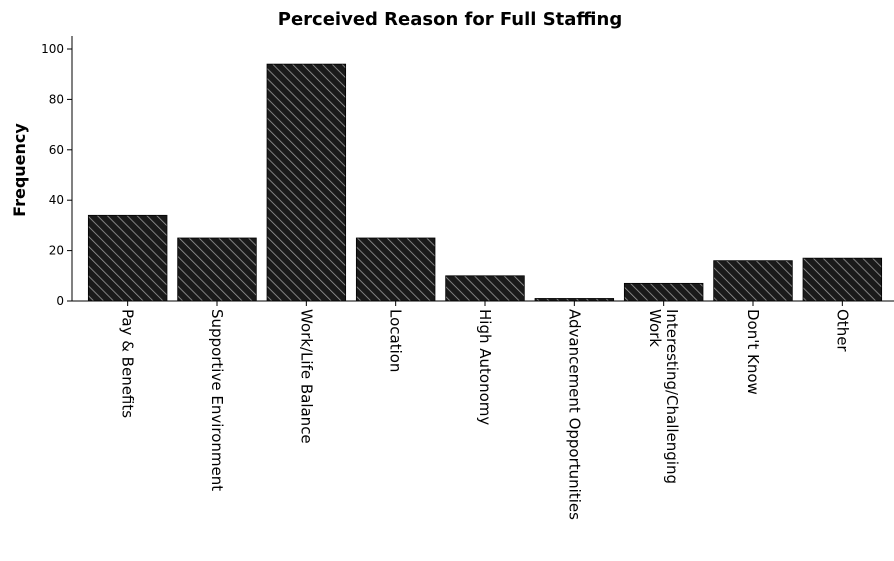  Describe the element at coordinates (56, 251) in the screenshot. I see `y-tick-label: 20` at that location.